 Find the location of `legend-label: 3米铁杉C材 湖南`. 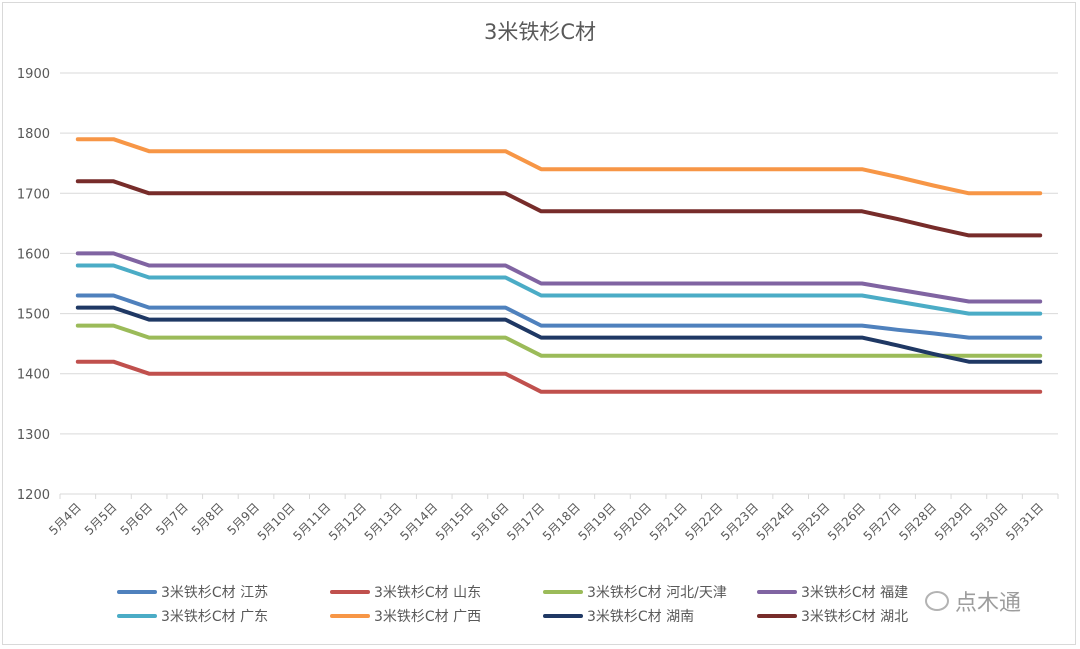

legend-label: 3米铁杉C材 湖南 is located at coordinates (641, 617).